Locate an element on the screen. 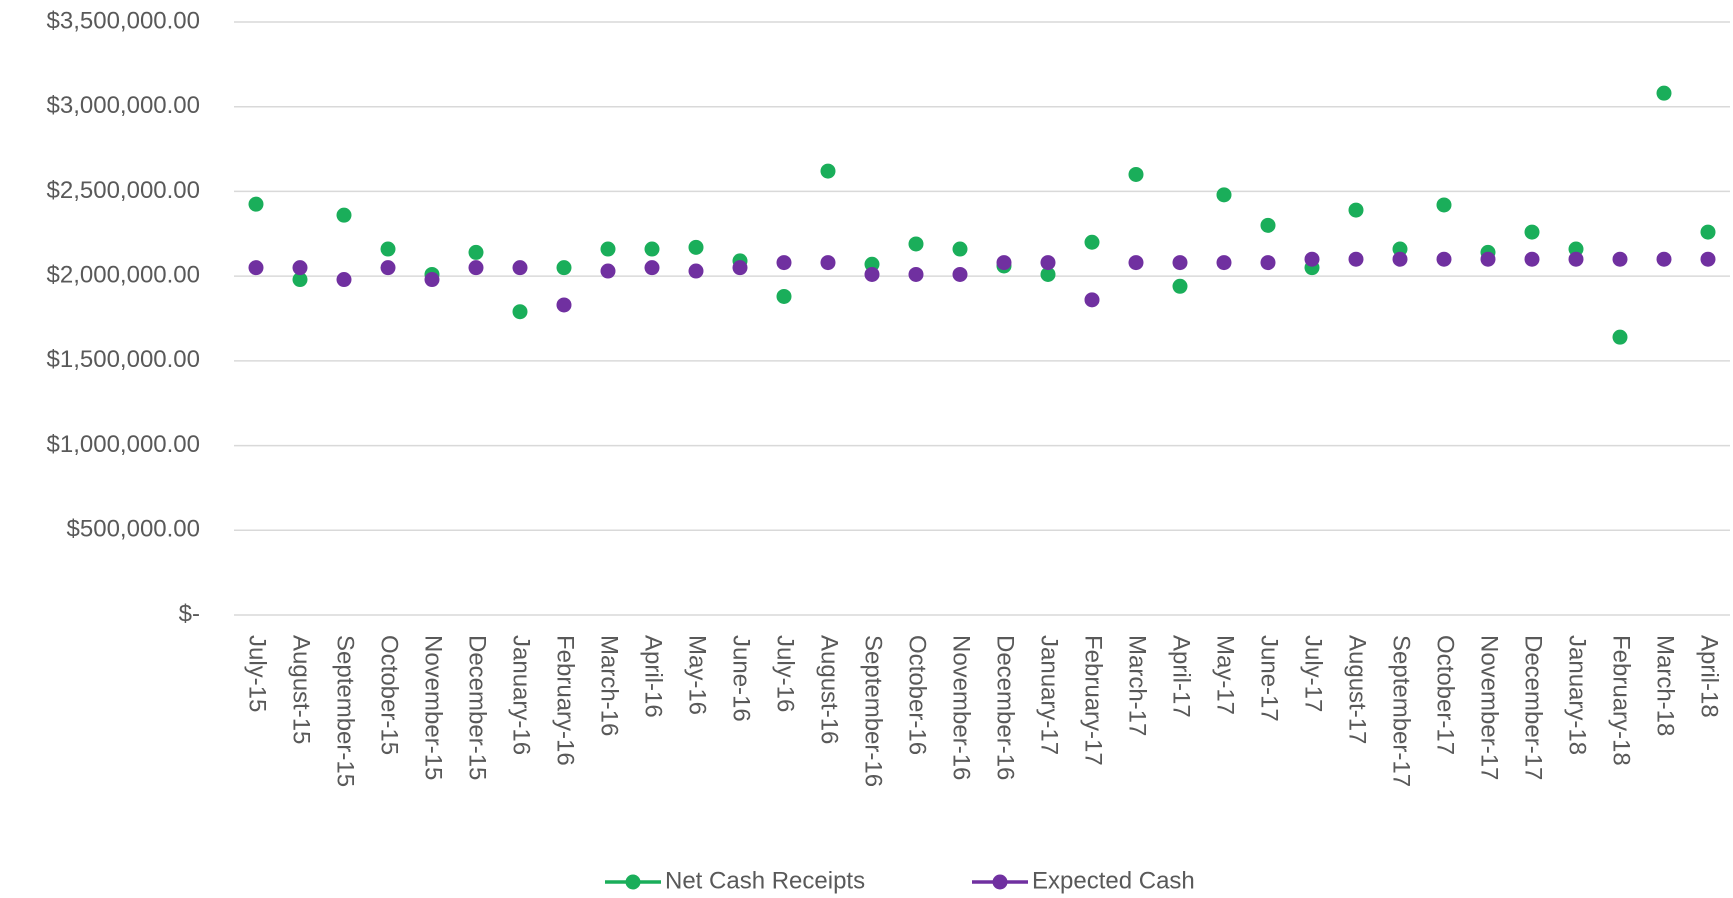  x-tick-label: March-16 is located at coordinates (609, 685).